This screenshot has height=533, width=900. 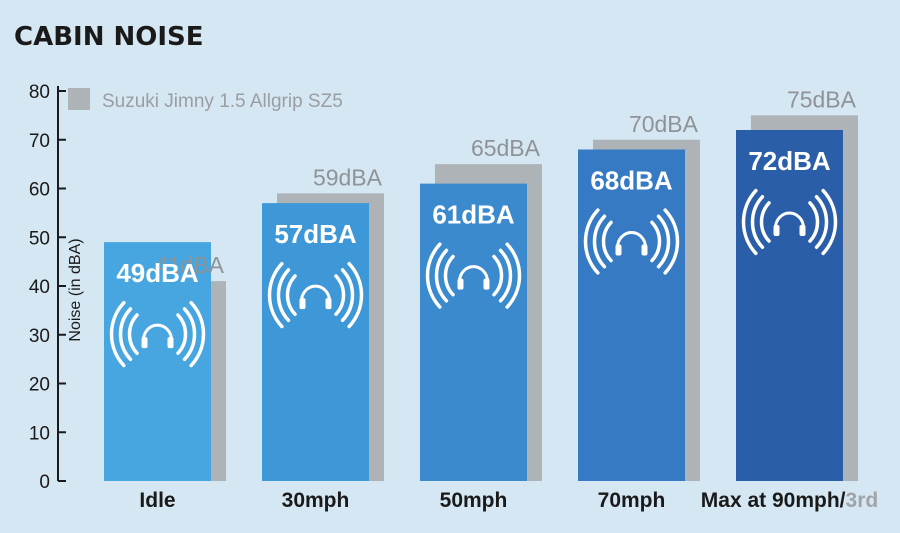 What do you see at coordinates (109, 37) in the screenshot?
I see `chart-title: CABIN NOISE` at bounding box center [109, 37].